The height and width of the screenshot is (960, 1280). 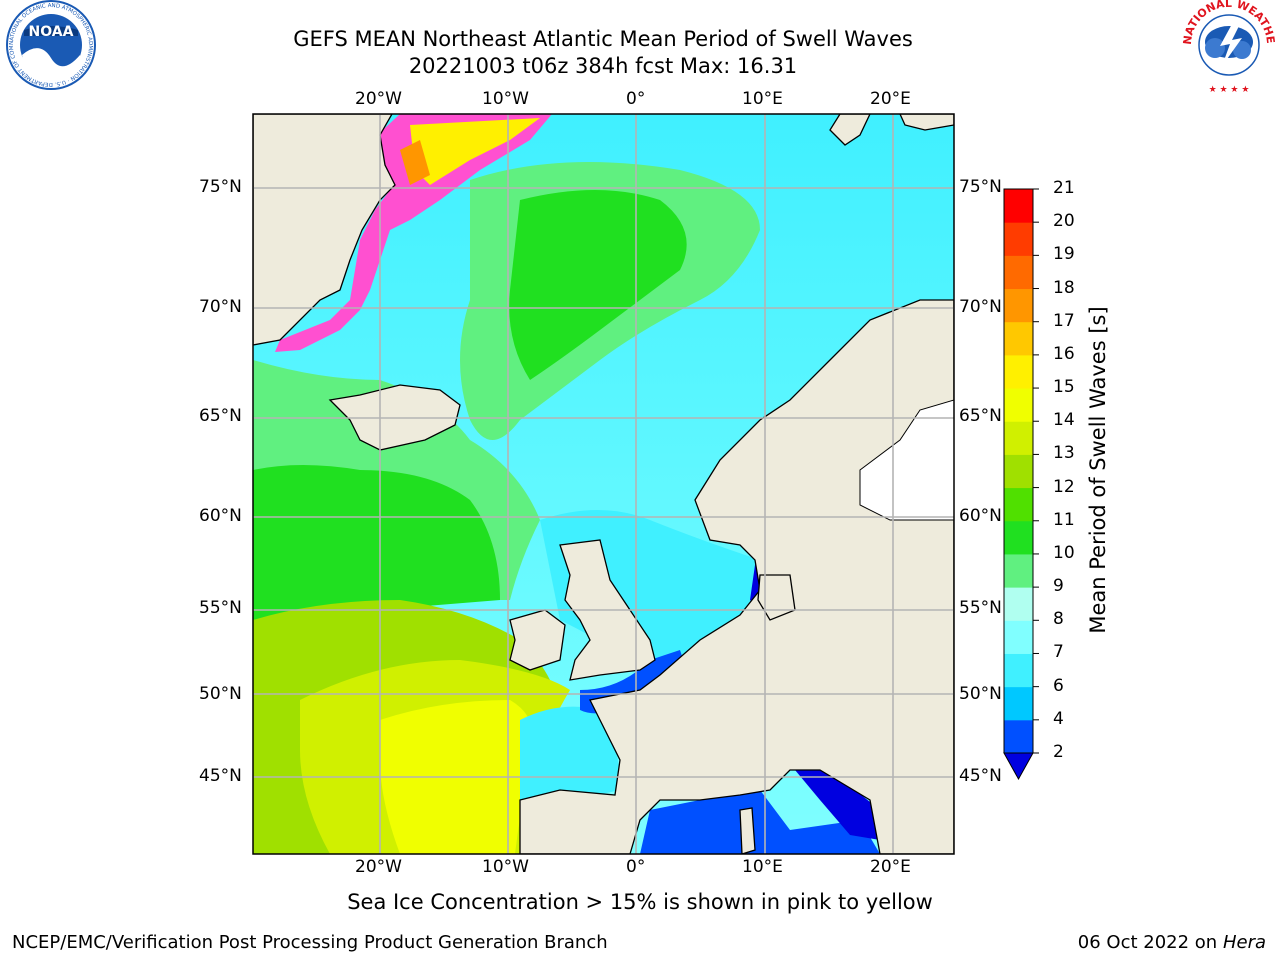 What do you see at coordinates (1064, 453) in the screenshot?
I see `colorbar-tick-label: 13` at bounding box center [1064, 453].